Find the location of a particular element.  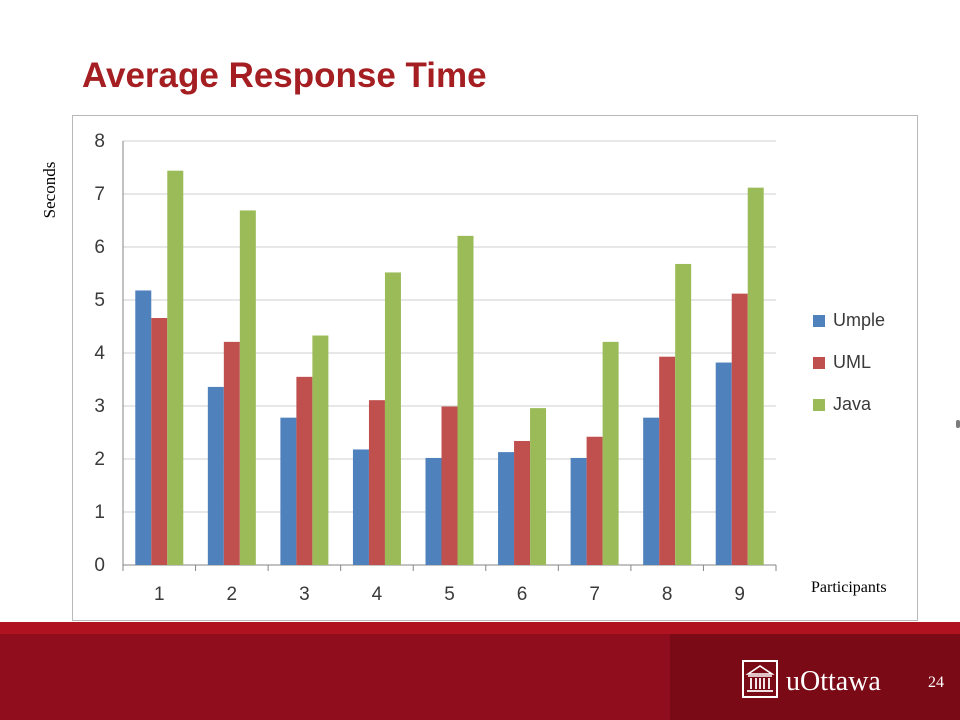

x-tick-label: 7 is located at coordinates (594, 594).